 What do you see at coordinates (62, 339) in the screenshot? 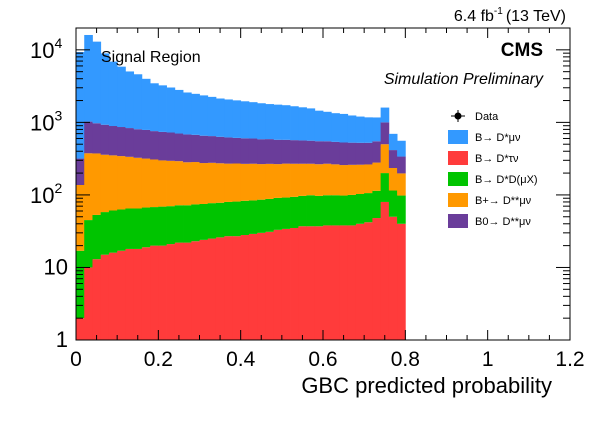
I see `y-tick-label: 1` at bounding box center [62, 339].